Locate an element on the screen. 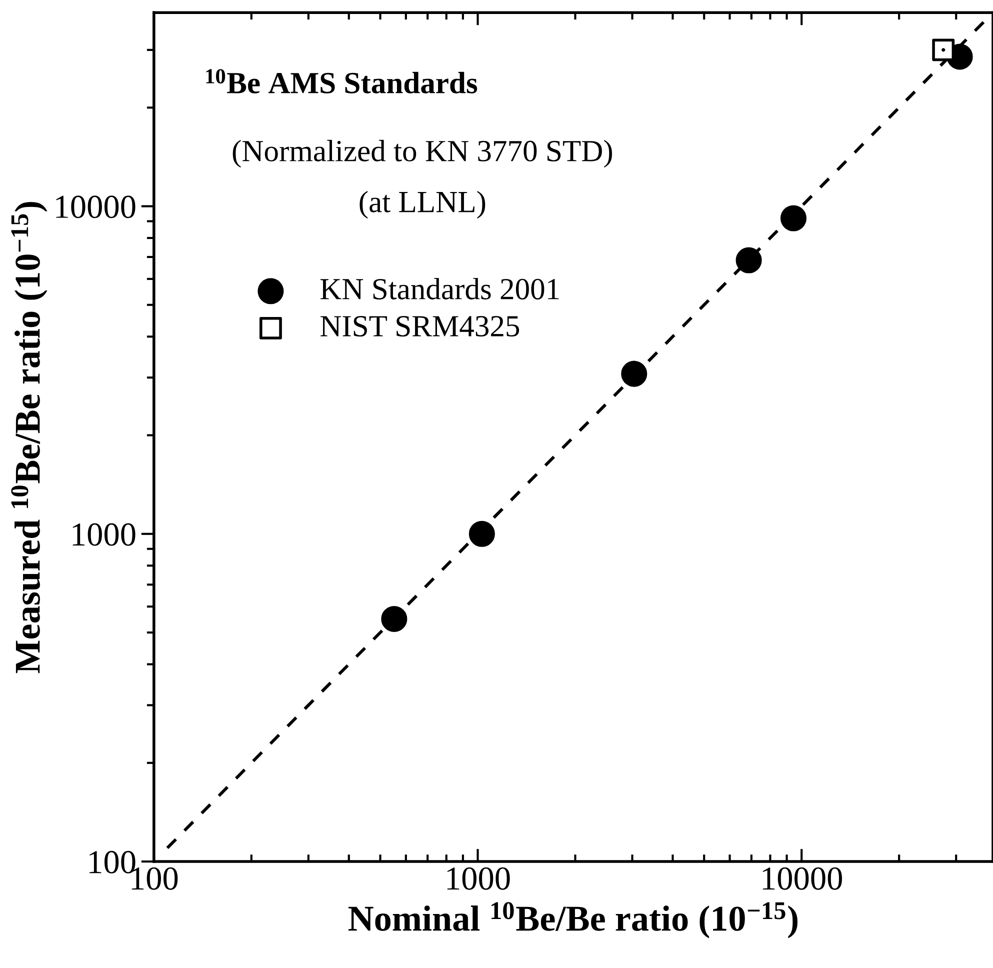  x-axis-title: Nominal $^{10}$Be/Be ratio (10$^{−15}$) is located at coordinates (573, 920).